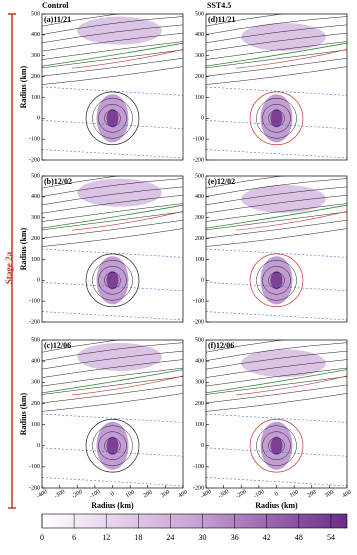 Image resolution: width=357 pixels, height=555 pixels. Describe the element at coordinates (165, 494) in the screenshot. I see `x-tick-label: 300` at that location.